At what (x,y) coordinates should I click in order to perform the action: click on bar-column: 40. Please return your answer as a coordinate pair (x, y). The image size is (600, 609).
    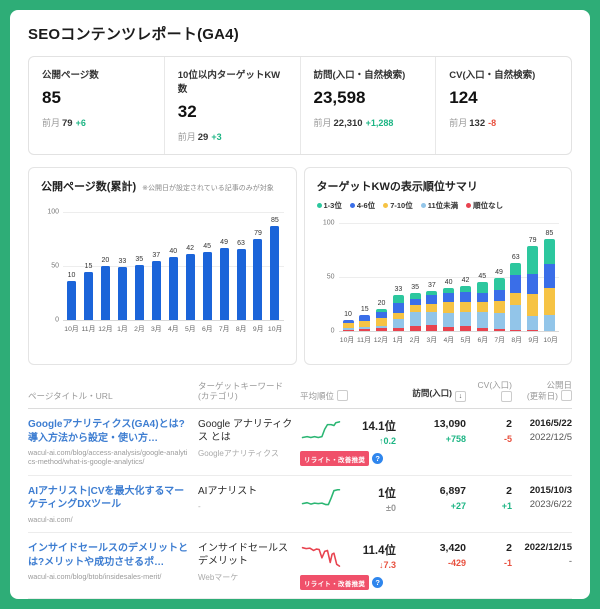
    Looking at the image, I should click on (173, 266).